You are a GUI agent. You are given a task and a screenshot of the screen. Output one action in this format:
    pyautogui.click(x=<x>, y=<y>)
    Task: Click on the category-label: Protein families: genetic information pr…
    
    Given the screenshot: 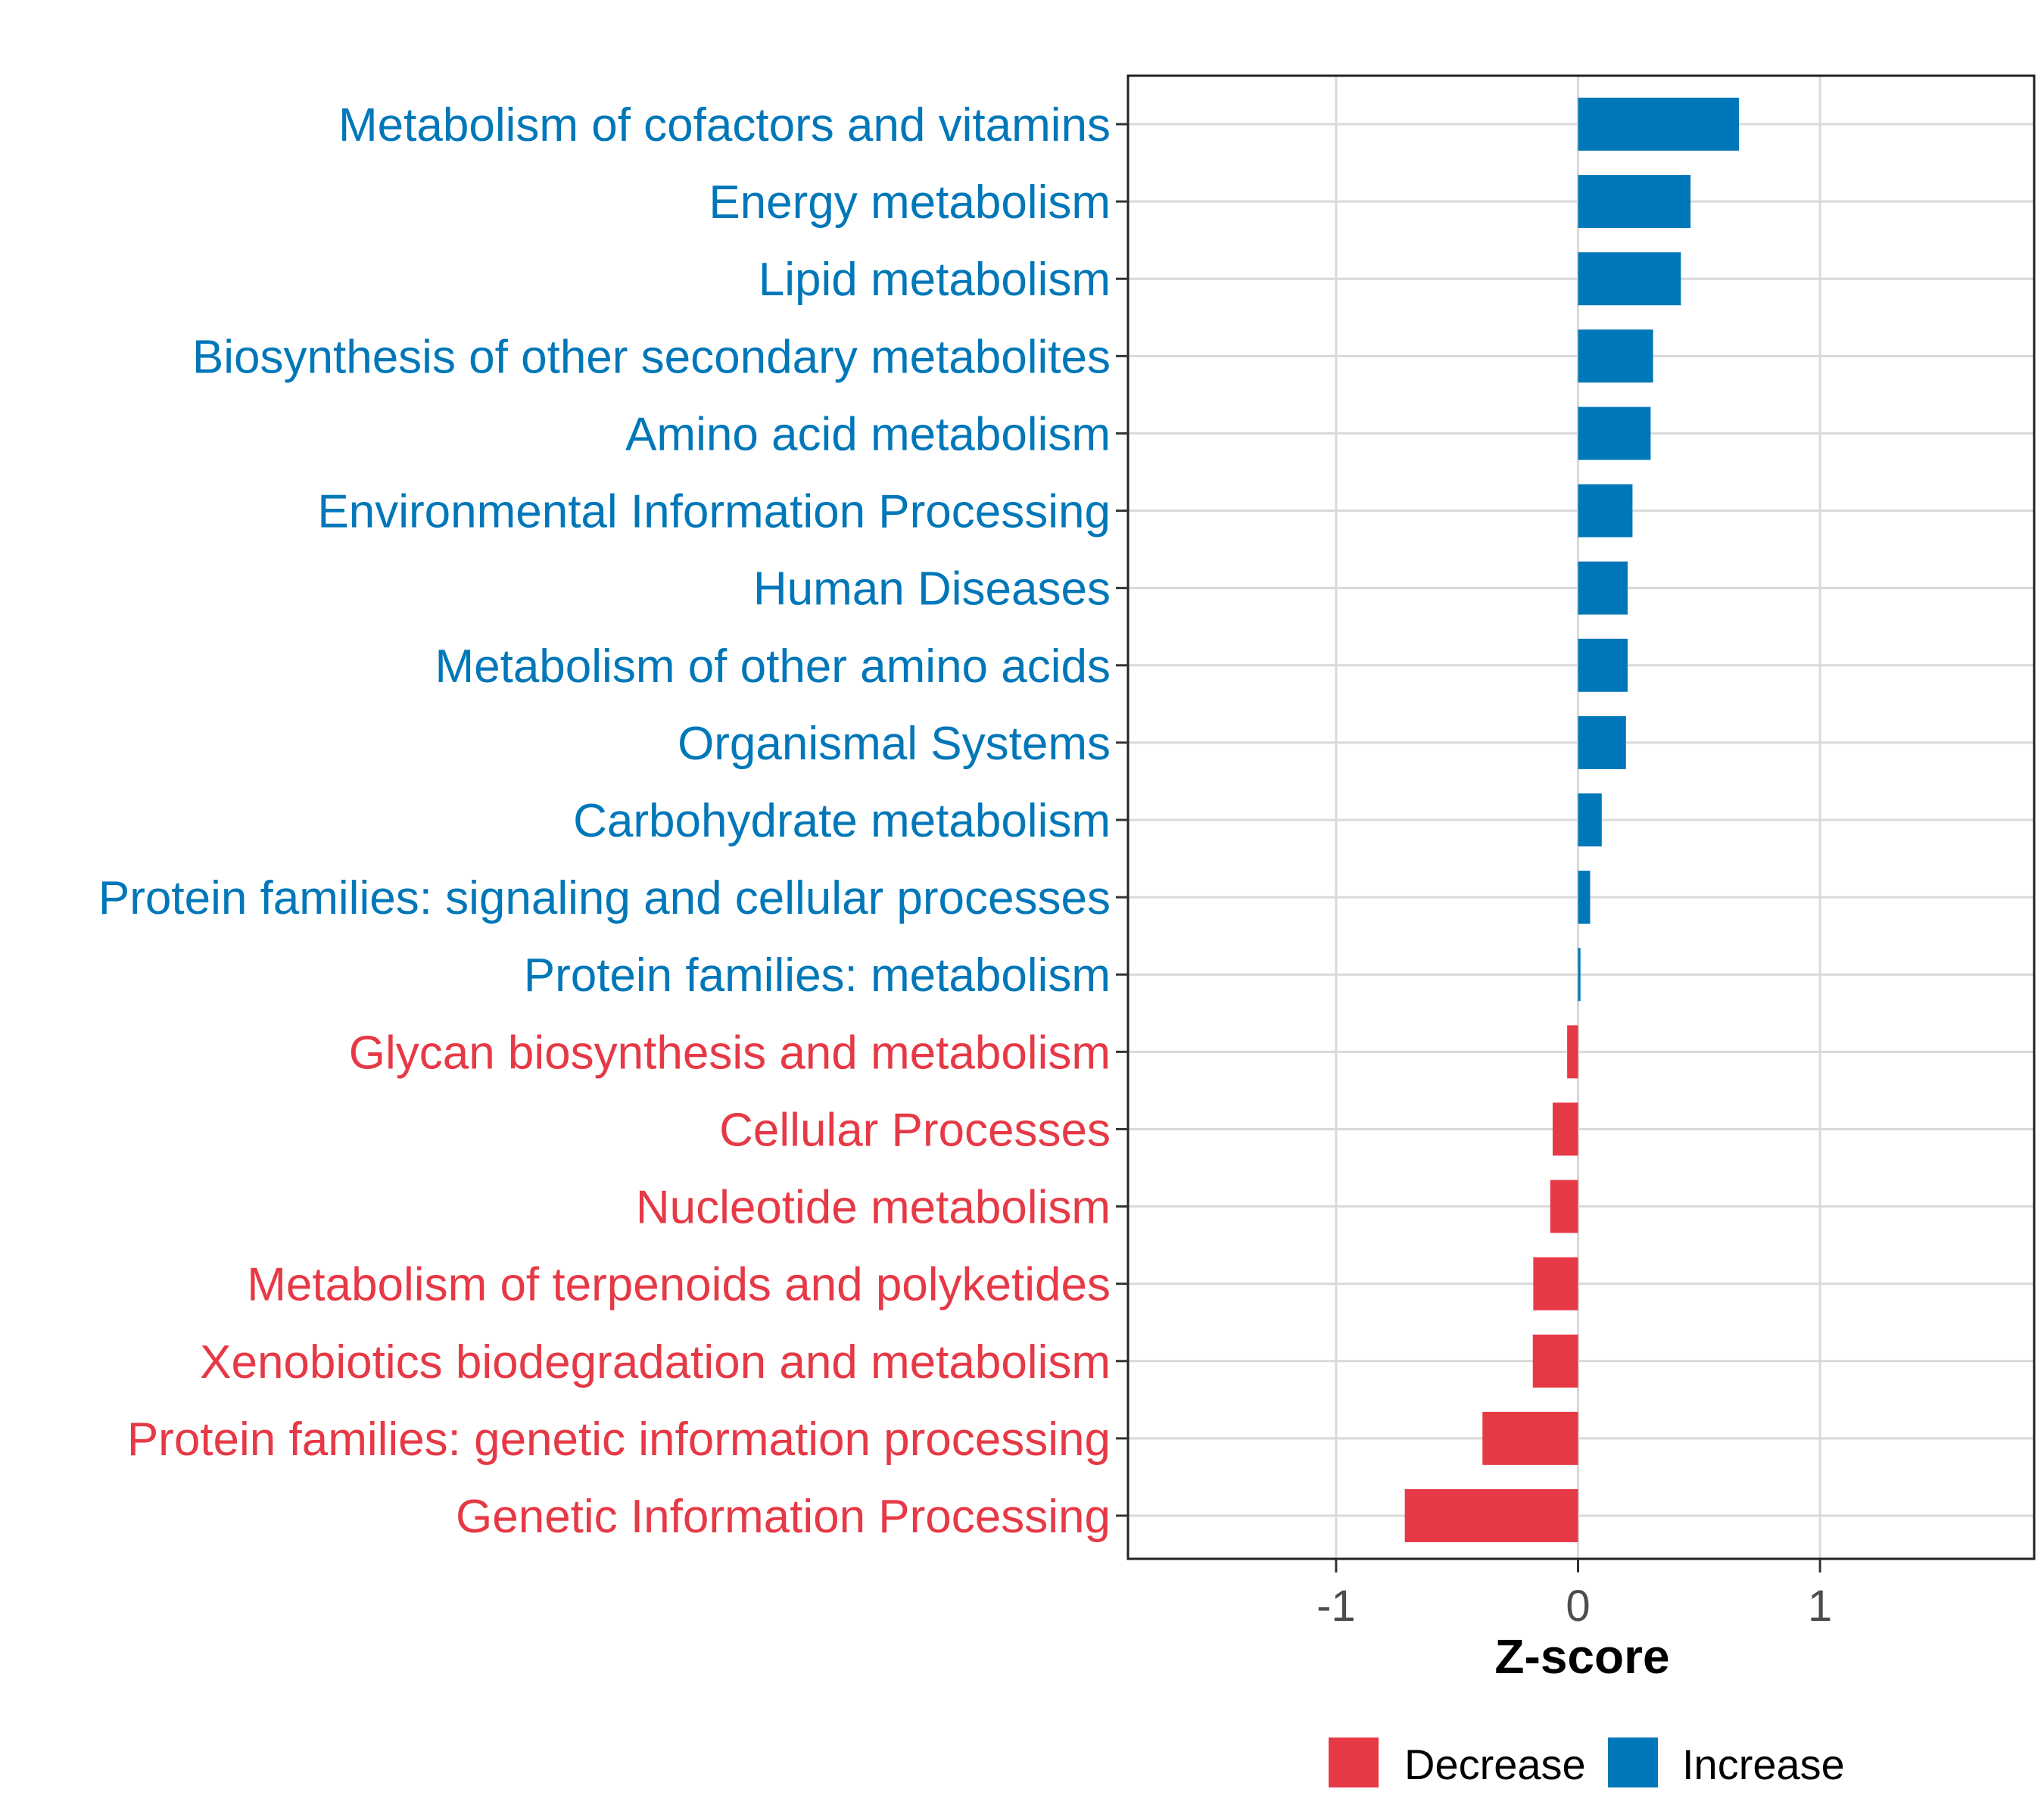 What is the action you would take?
    pyautogui.click(x=619, y=1439)
    